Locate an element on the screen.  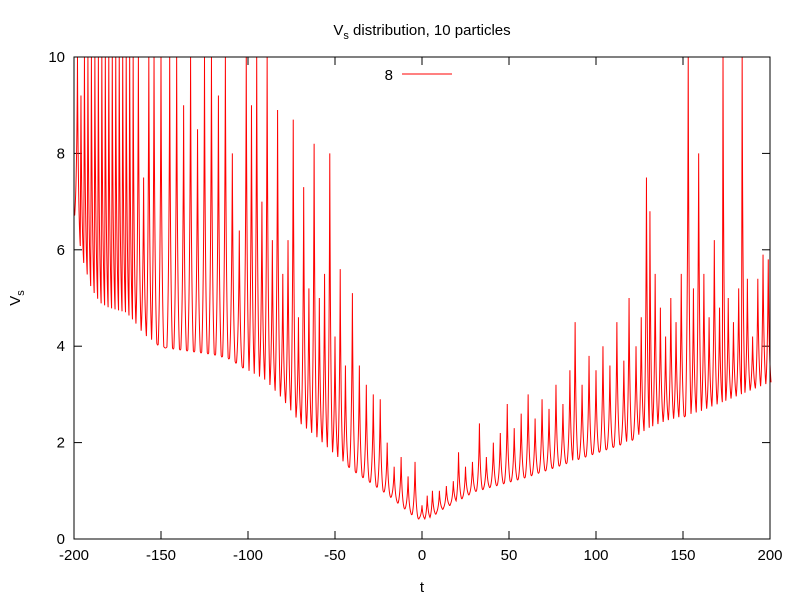
y-axis-label-subscript: s is located at coordinates (21, 293).